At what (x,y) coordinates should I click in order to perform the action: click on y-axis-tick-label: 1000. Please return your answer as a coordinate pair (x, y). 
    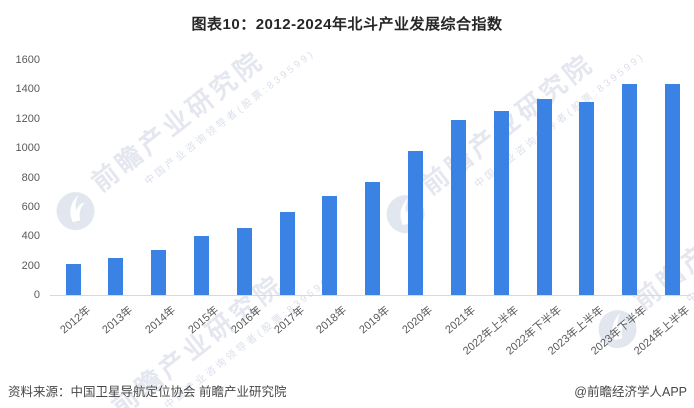
    Looking at the image, I should click on (27, 148).